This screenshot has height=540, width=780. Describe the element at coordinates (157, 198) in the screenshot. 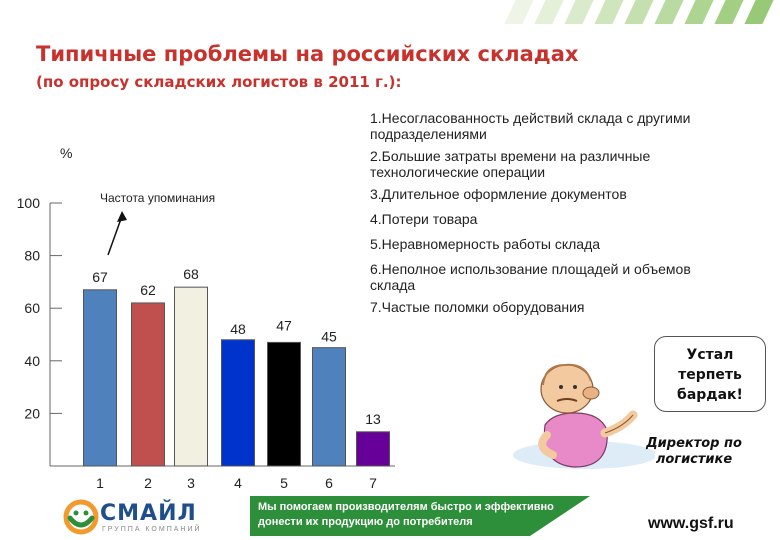

I see `chart-annotation: Частота упоминания` at that location.